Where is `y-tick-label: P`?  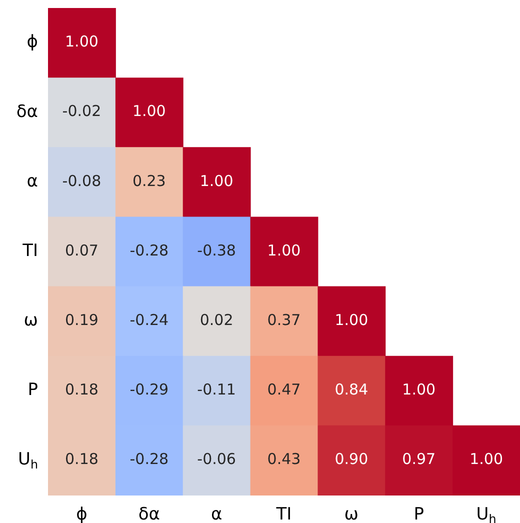
y-tick-label: P is located at coordinates (33, 390).